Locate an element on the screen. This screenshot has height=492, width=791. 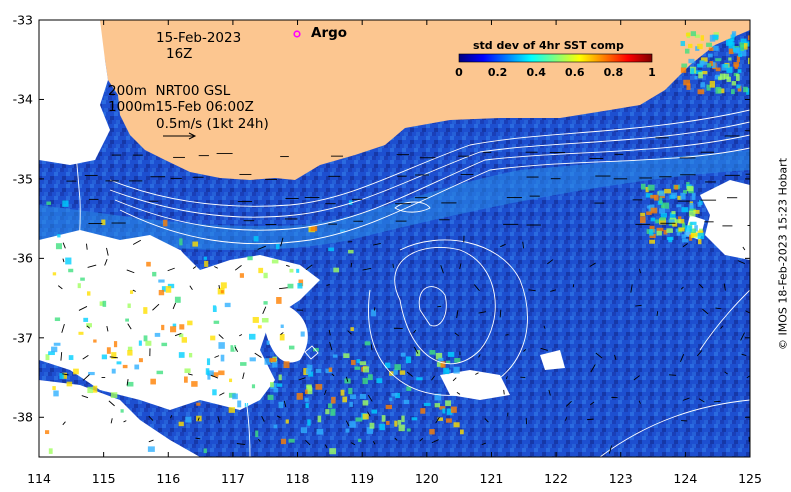
x-tick-label: 125 is located at coordinates (750, 478).